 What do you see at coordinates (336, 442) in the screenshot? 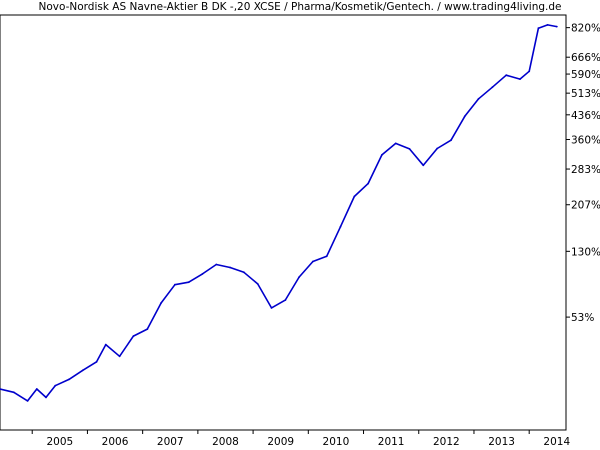
I see `x-tick-label: 2010` at bounding box center [336, 442].